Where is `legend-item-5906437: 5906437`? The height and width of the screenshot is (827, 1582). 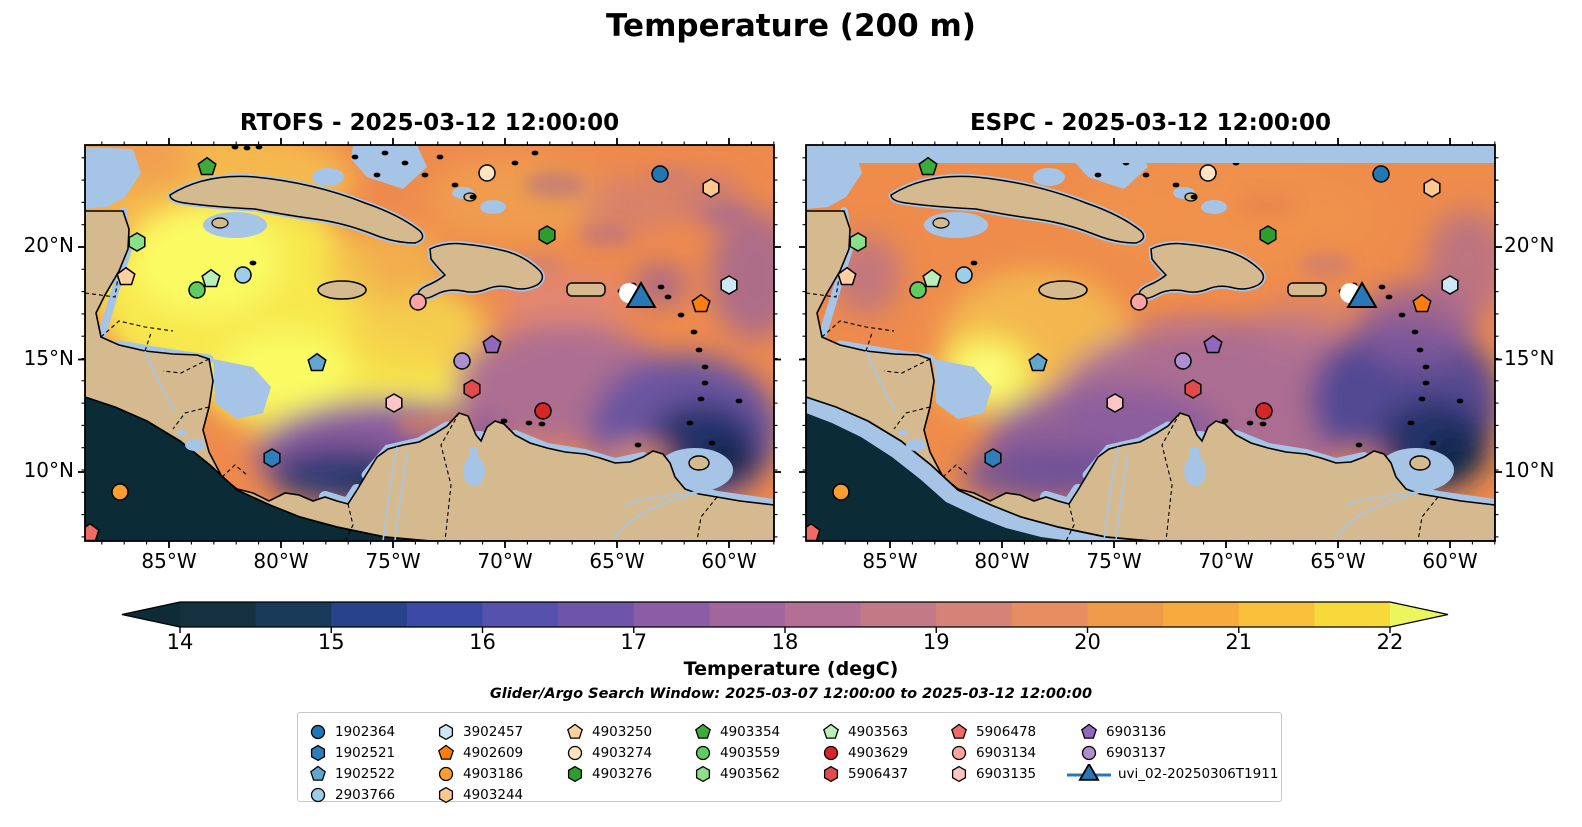
legend-item-5906437: 5906437 is located at coordinates (865, 774).